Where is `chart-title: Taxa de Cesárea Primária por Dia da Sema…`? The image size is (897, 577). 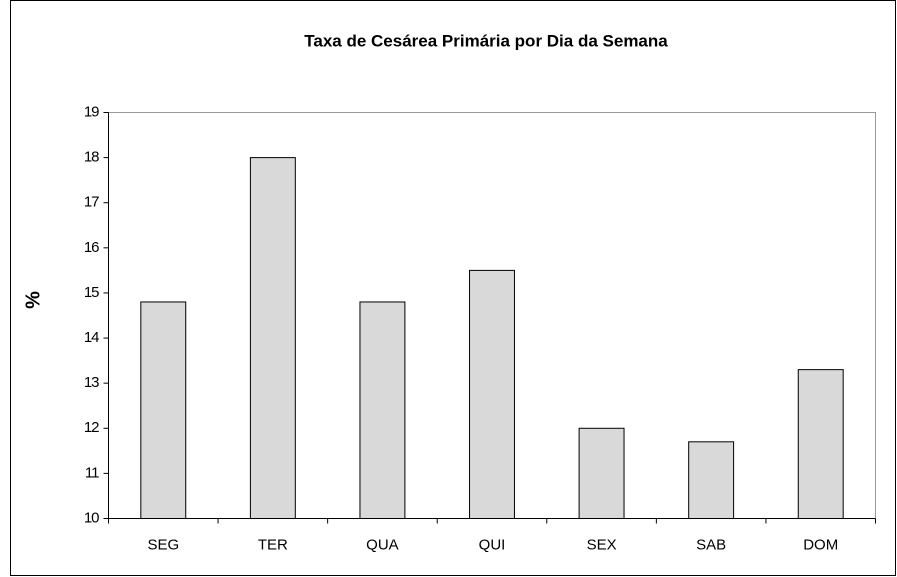 chart-title: Taxa de Cesárea Primária por Dia da Sema… is located at coordinates (486, 40).